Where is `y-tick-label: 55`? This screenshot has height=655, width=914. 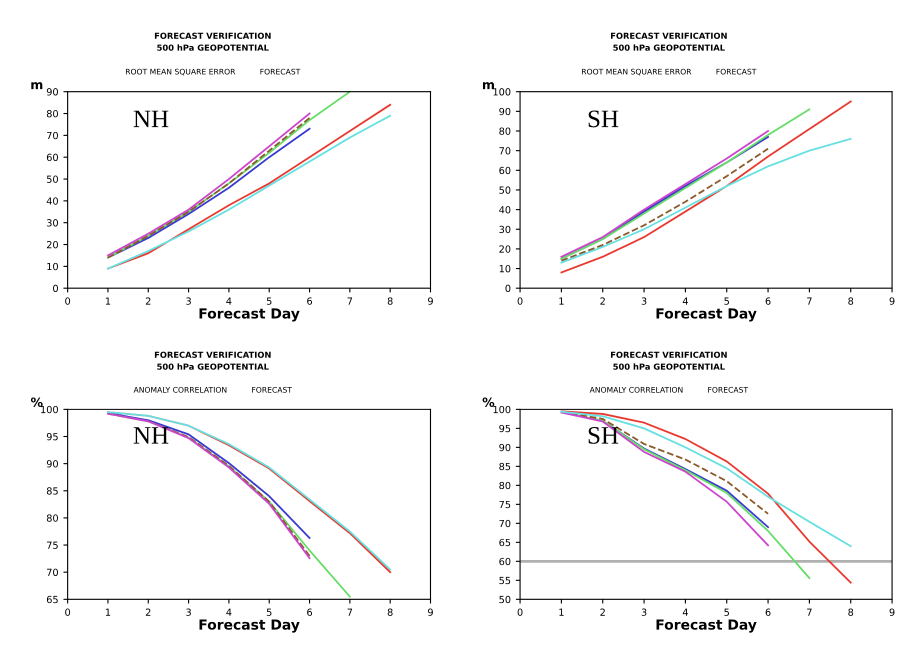
y-tick-label: 55 is located at coordinates (504, 580).